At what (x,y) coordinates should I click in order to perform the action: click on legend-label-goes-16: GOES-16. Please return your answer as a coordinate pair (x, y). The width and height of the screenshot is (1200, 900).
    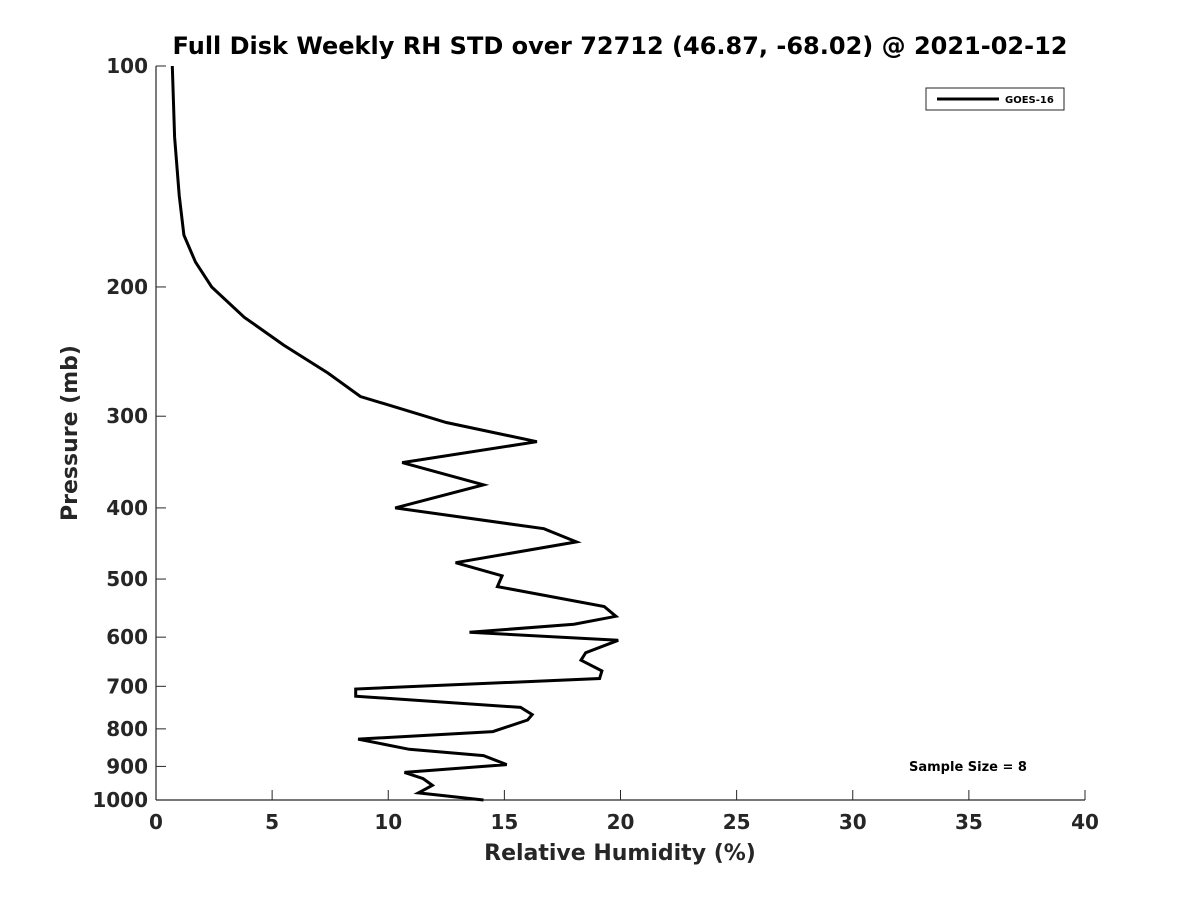
    Looking at the image, I should click on (1029, 100).